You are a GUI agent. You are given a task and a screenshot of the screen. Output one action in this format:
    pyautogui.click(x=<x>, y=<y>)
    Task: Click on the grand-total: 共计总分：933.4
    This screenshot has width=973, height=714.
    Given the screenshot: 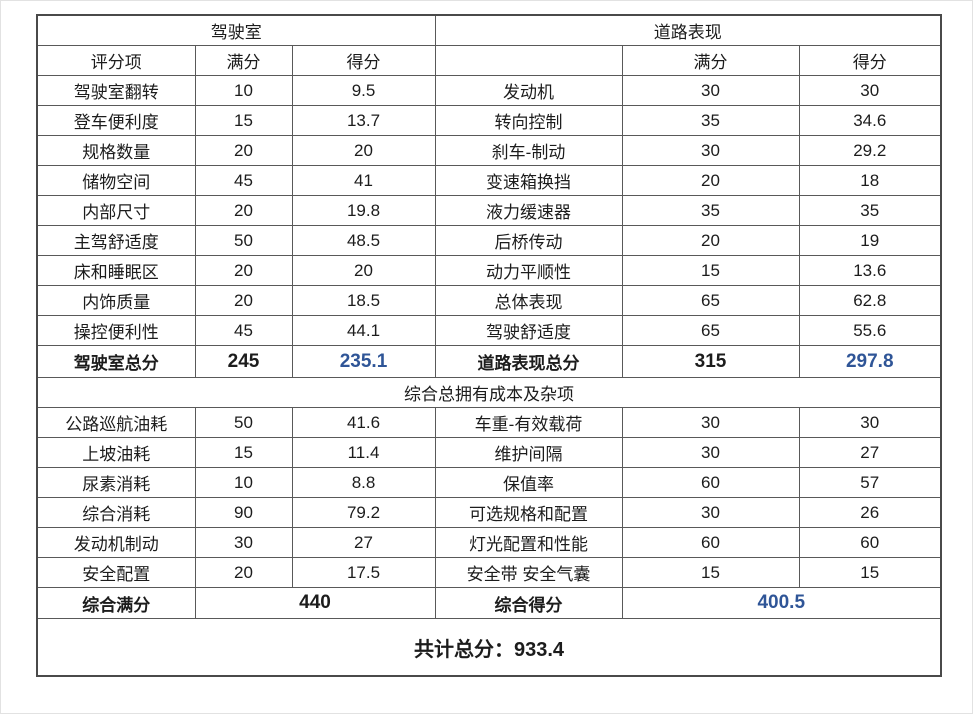 What is the action you would take?
    pyautogui.click(x=489, y=647)
    